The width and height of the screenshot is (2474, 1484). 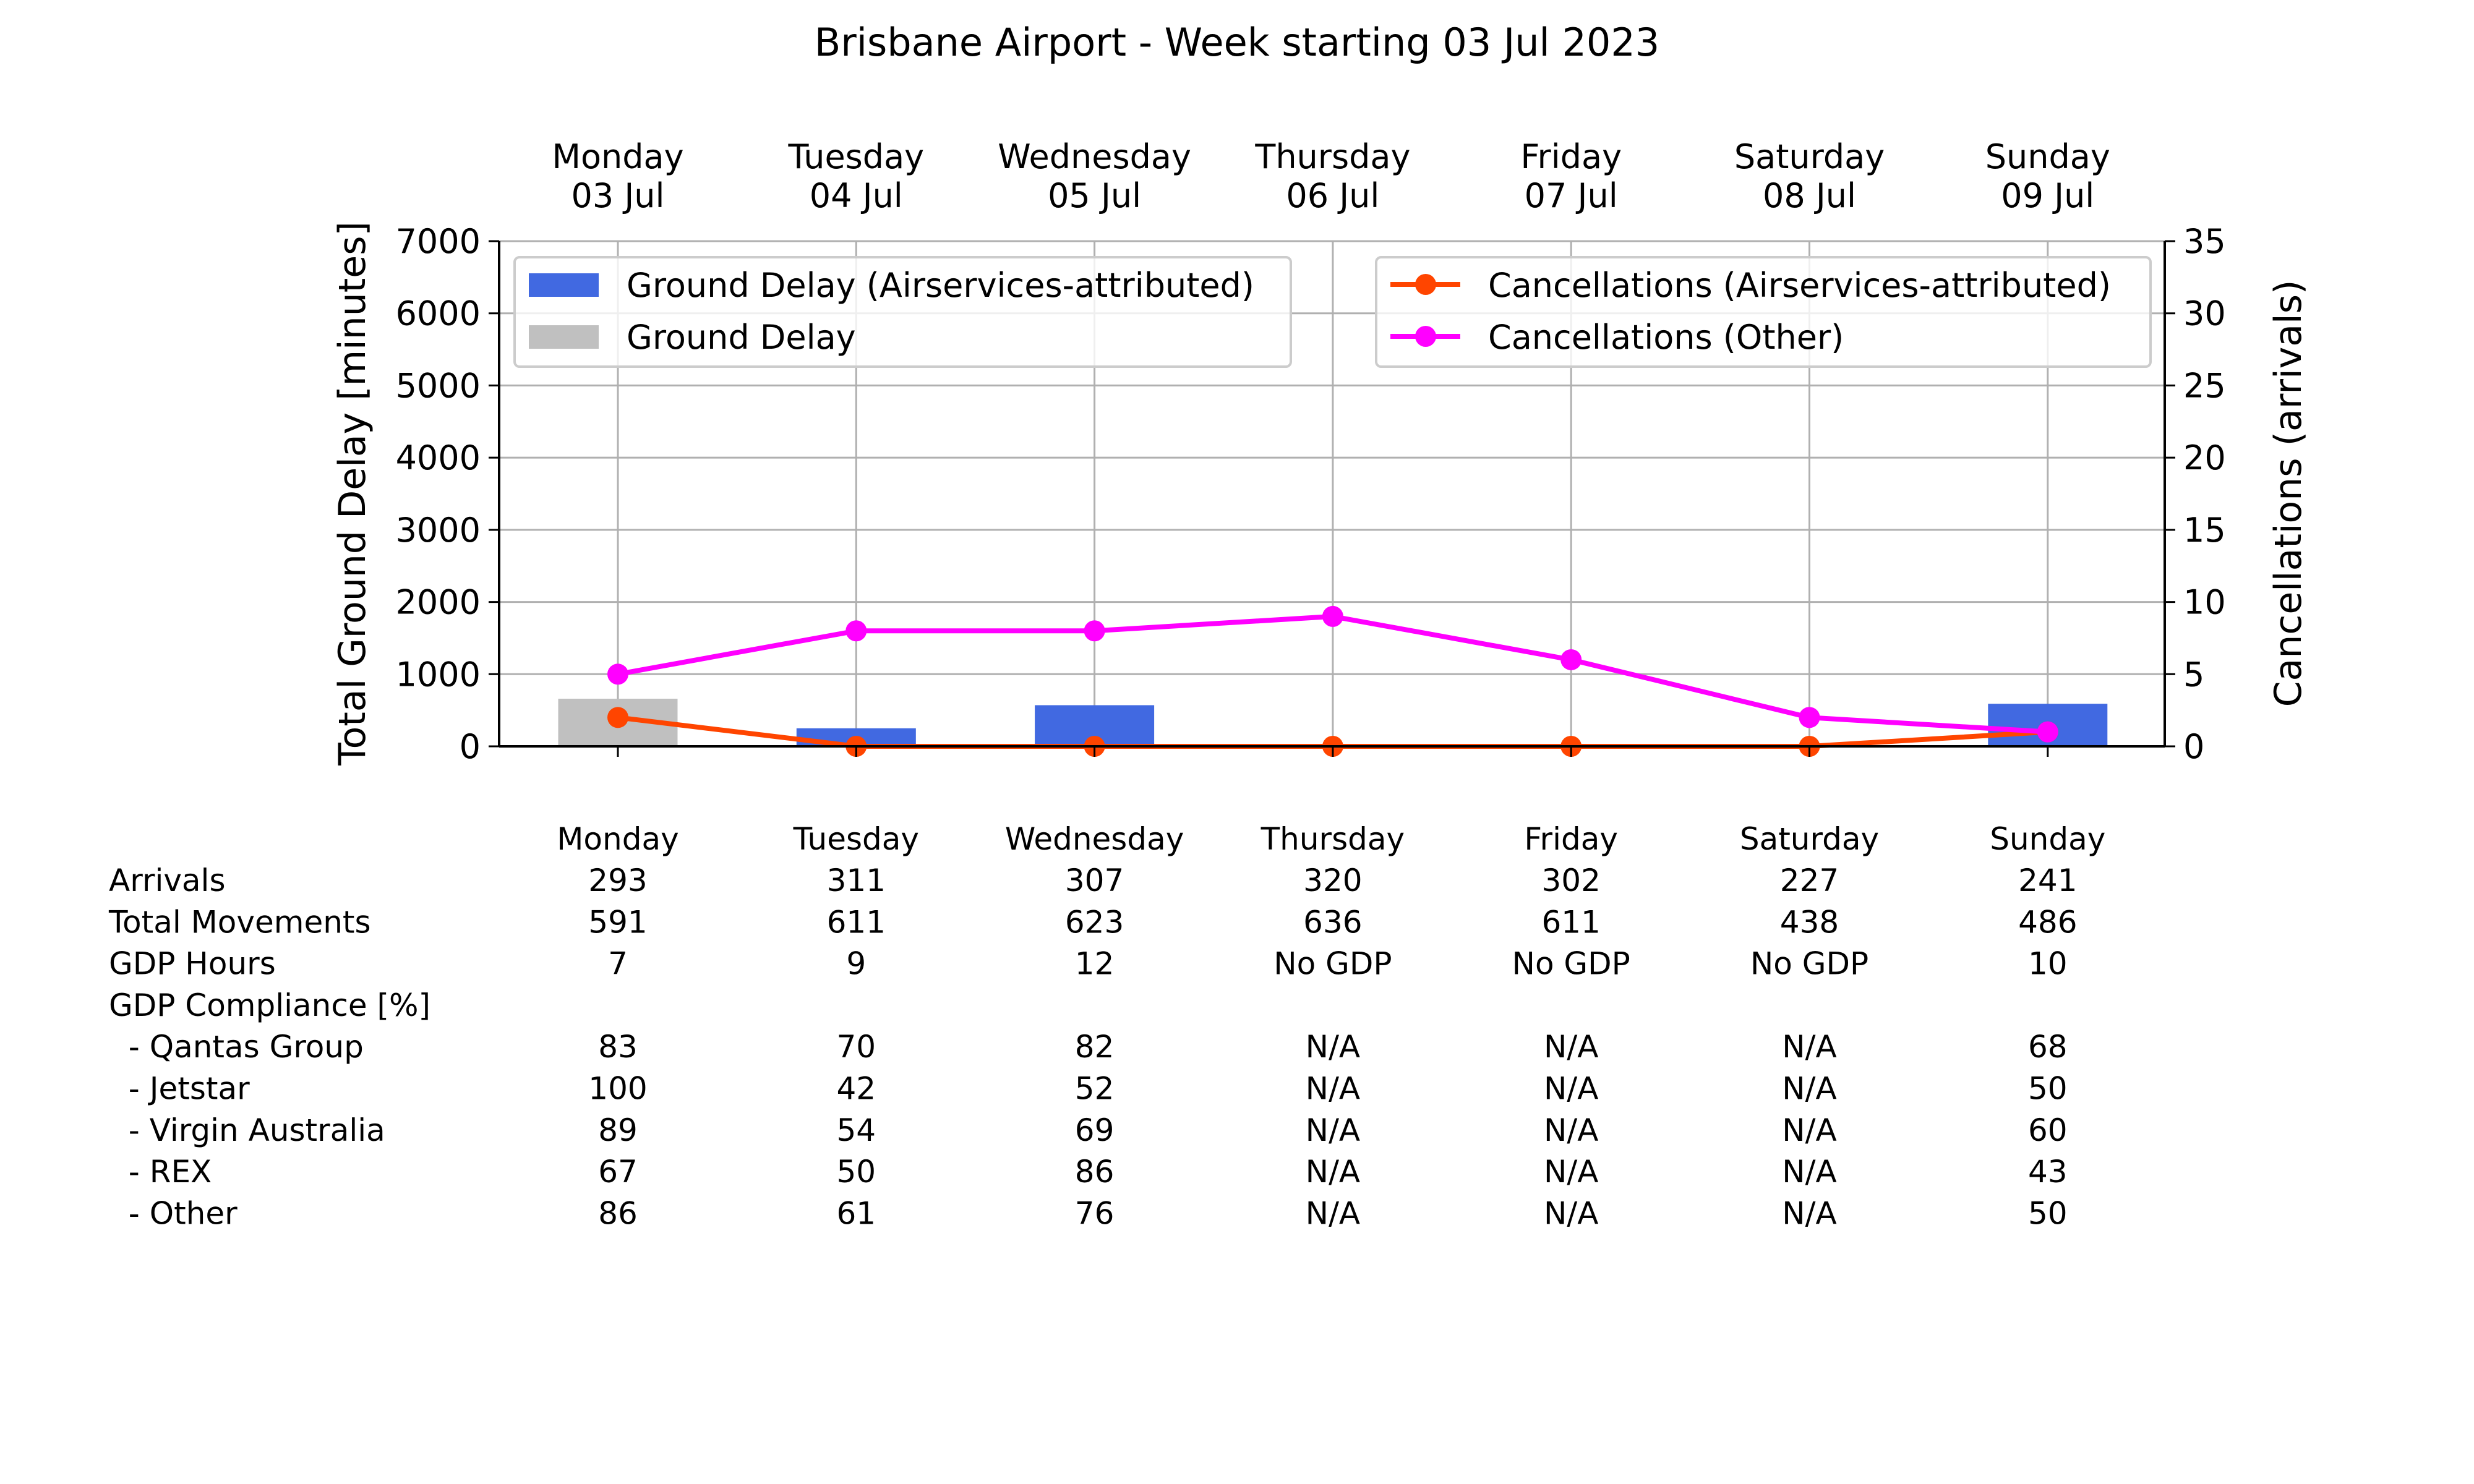 I want to click on y-tick-label-left: 3000, so click(x=439, y=530).